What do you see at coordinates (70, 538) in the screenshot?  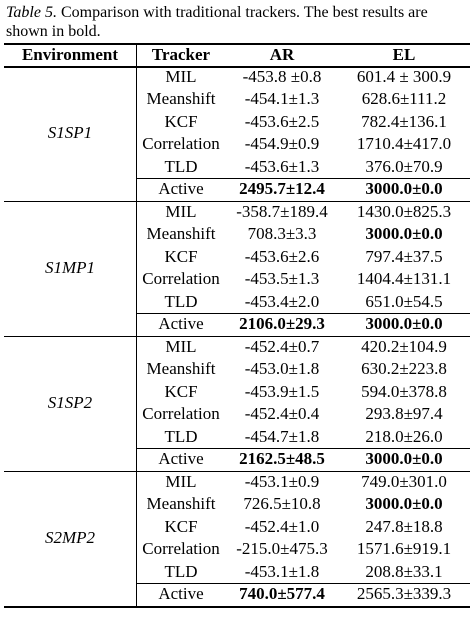 I see `environment-label: S2MP2` at bounding box center [70, 538].